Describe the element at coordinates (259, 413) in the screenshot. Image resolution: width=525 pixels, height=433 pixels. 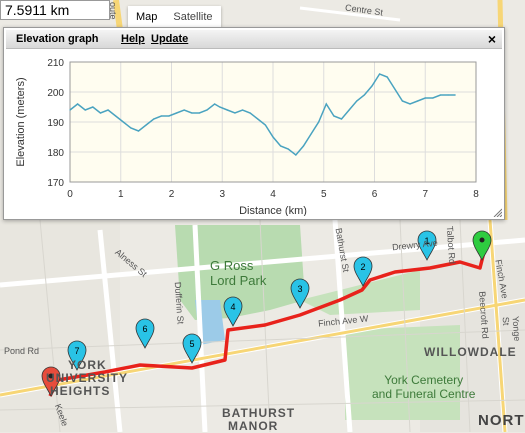
I see `area-label-bathurst: BATHURST` at that location.